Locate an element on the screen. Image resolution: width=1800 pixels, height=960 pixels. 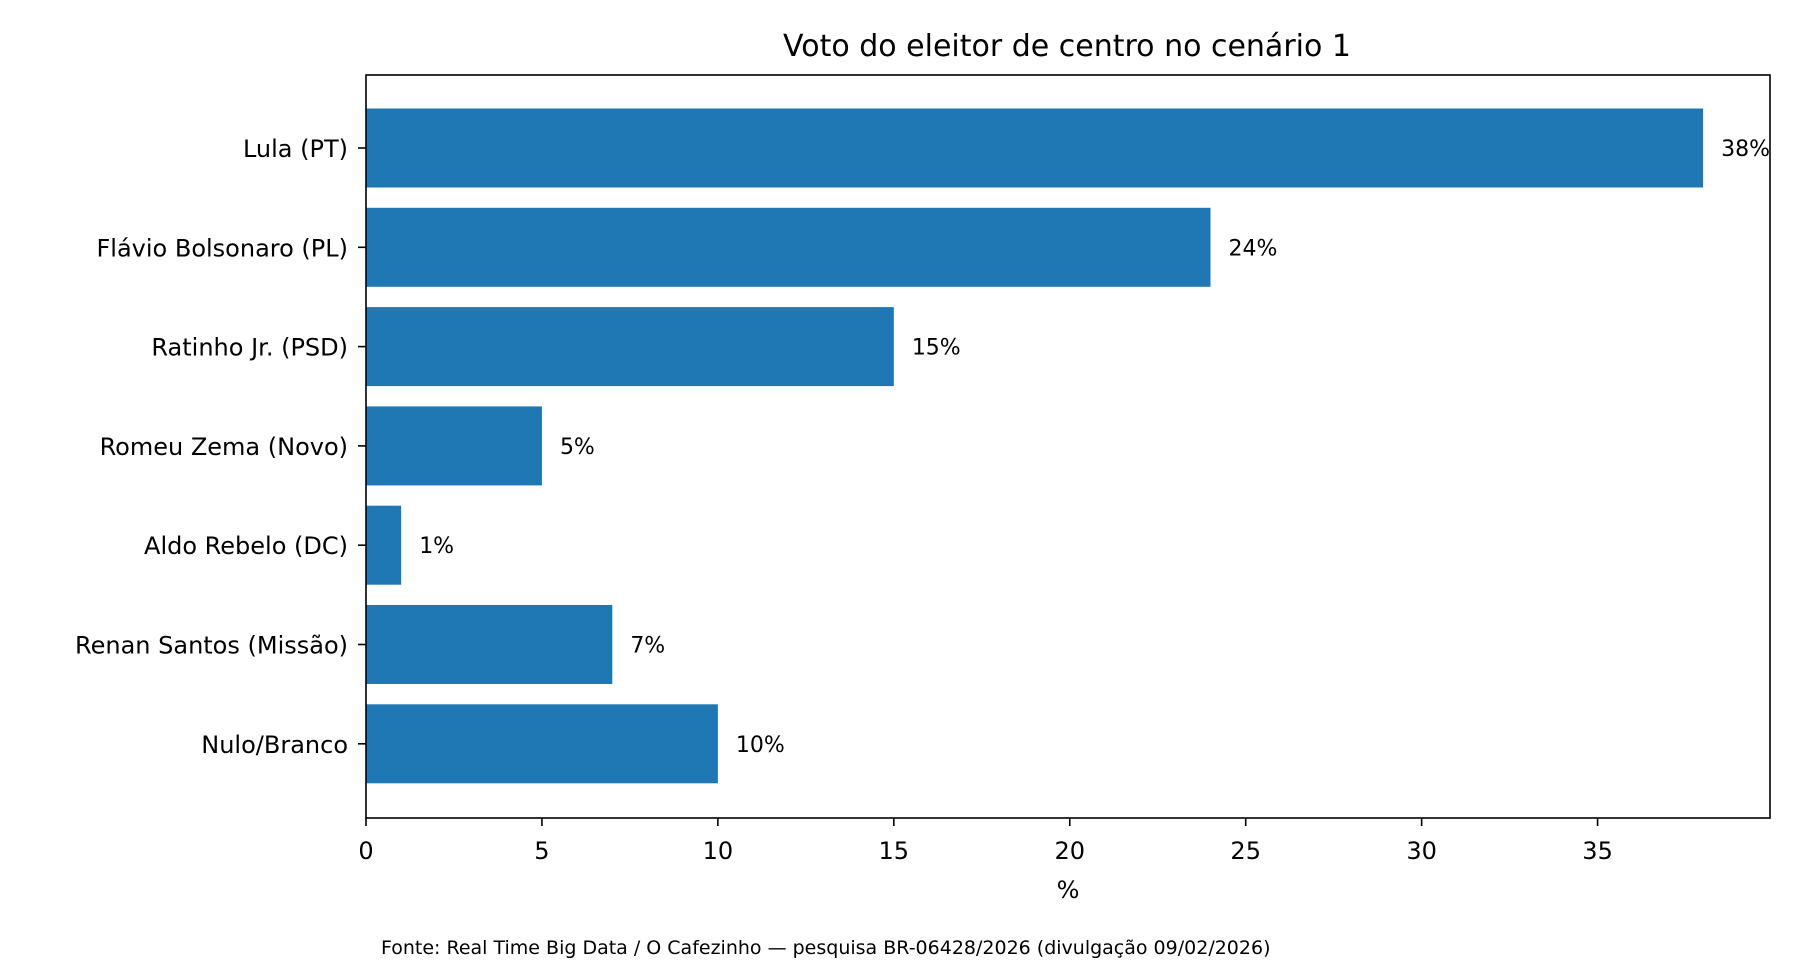
data-label-3: 5% is located at coordinates (577, 447).